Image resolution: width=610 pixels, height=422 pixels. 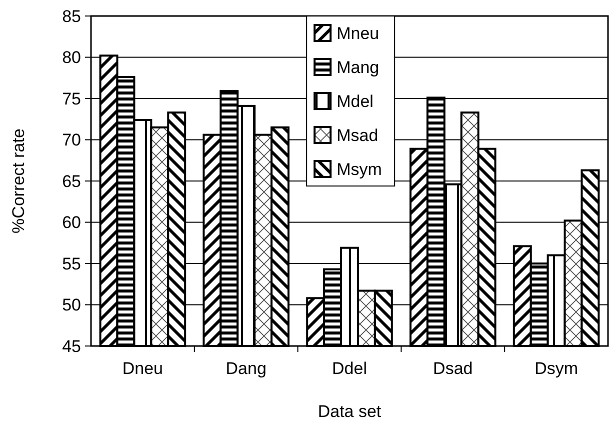 I want to click on x-tick-label: Ddel, so click(x=349, y=368).